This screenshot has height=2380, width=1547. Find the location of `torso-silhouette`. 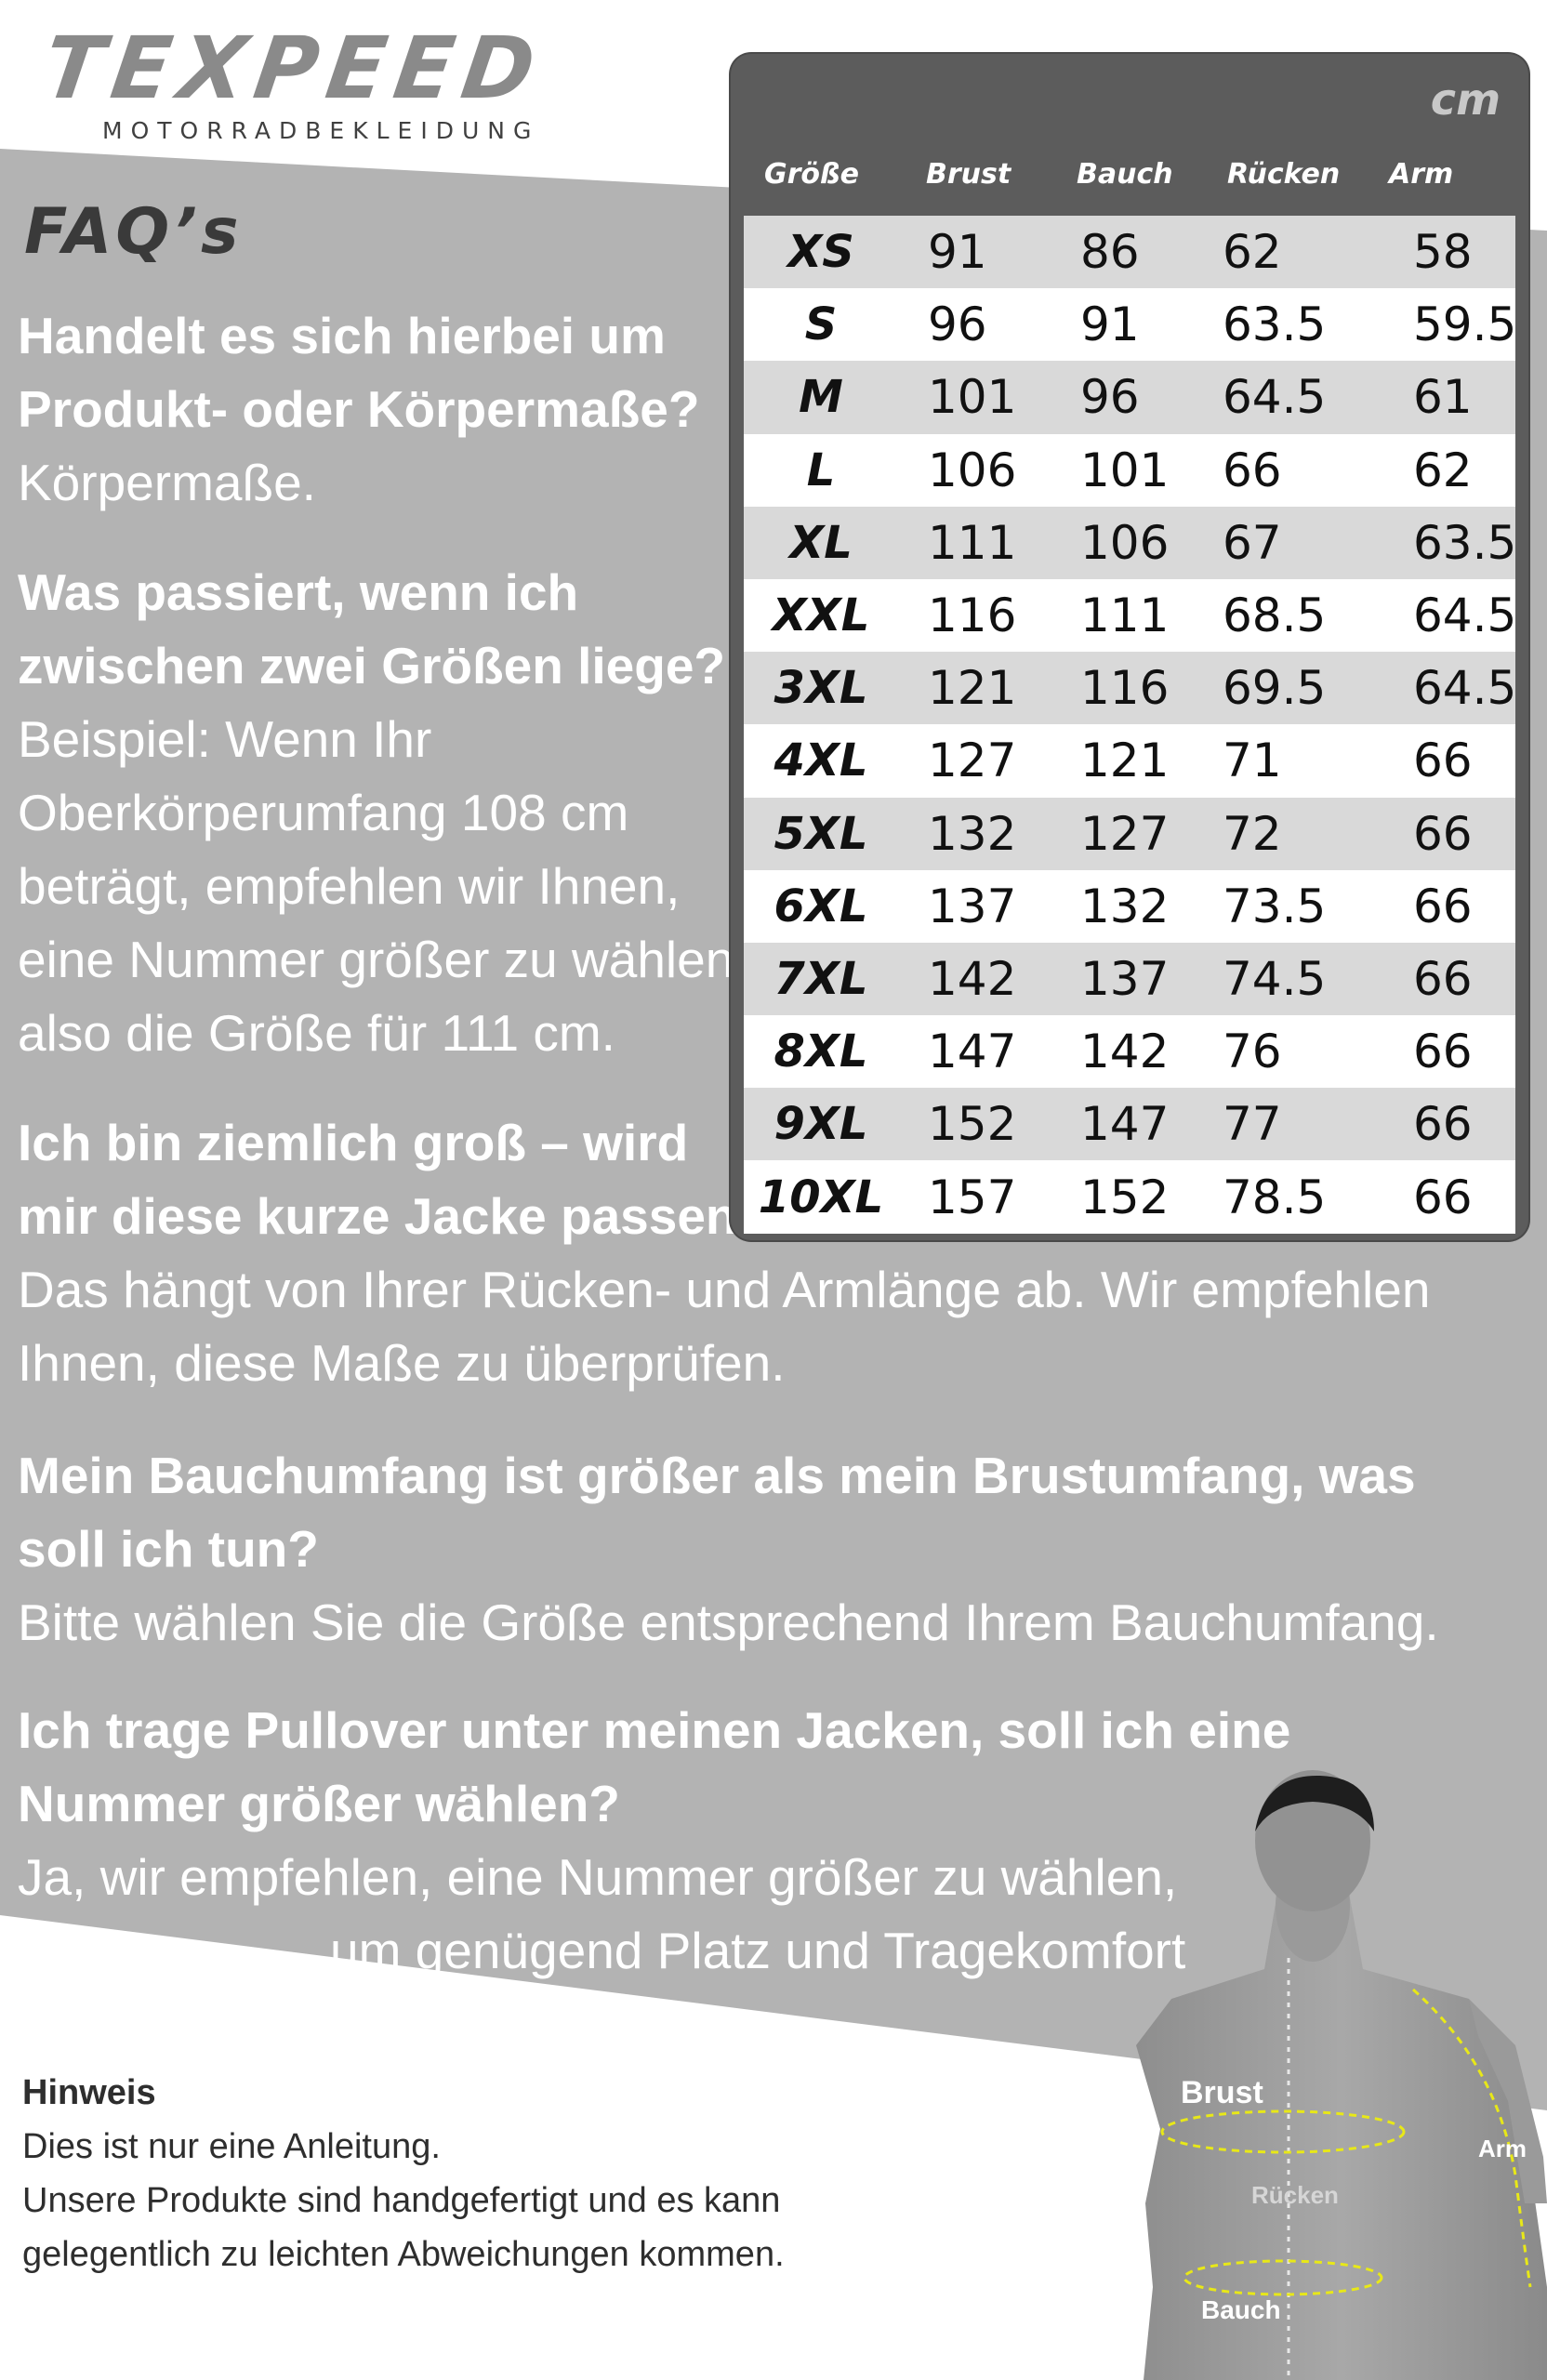

torso-silhouette is located at coordinates (1341, 2133).